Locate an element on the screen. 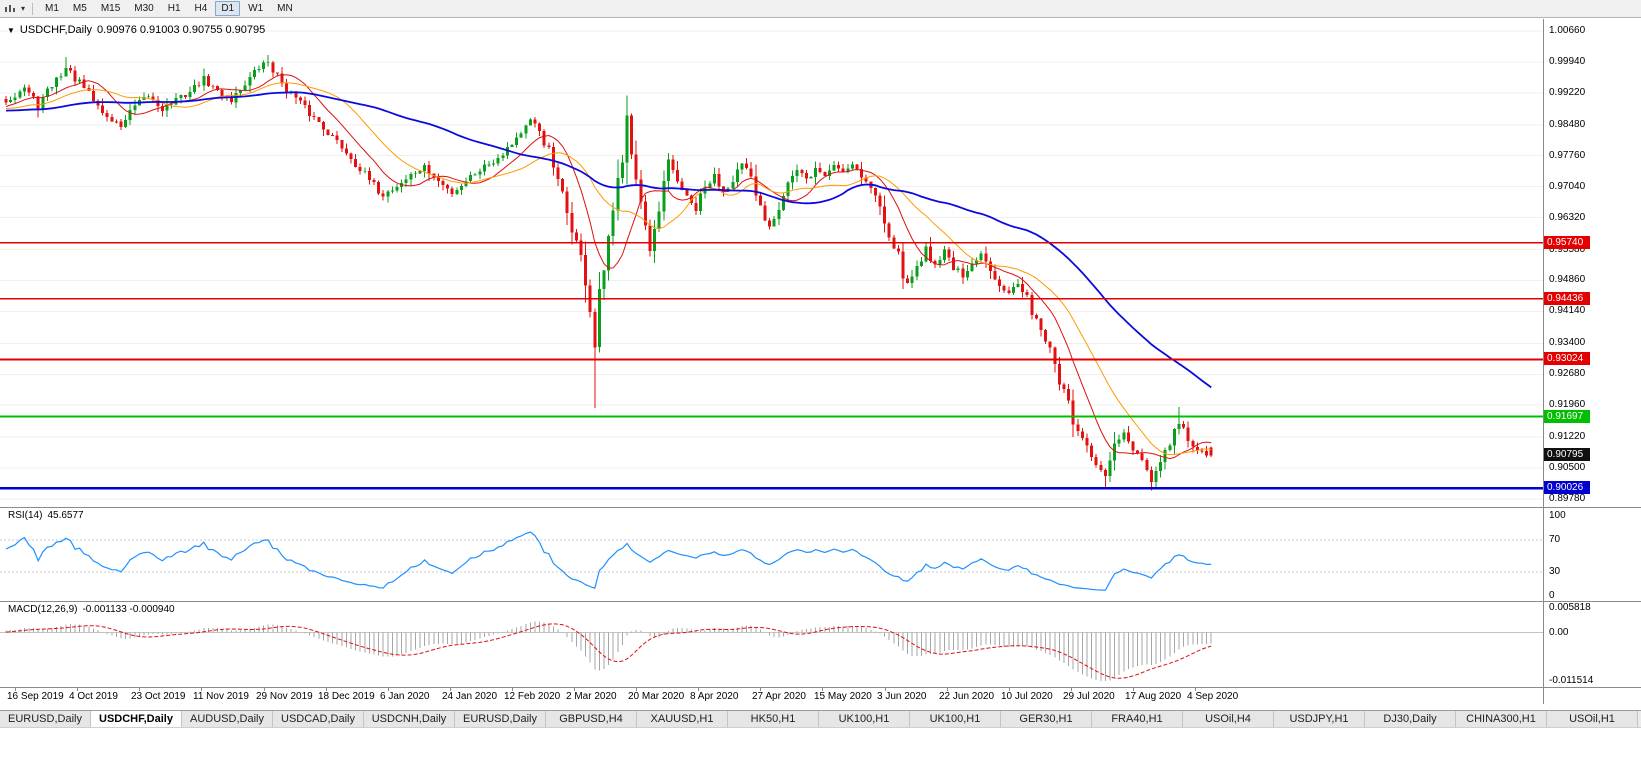 The width and height of the screenshot is (1641, 759). date-label: 10 Jul 2020 is located at coordinates (1027, 696).